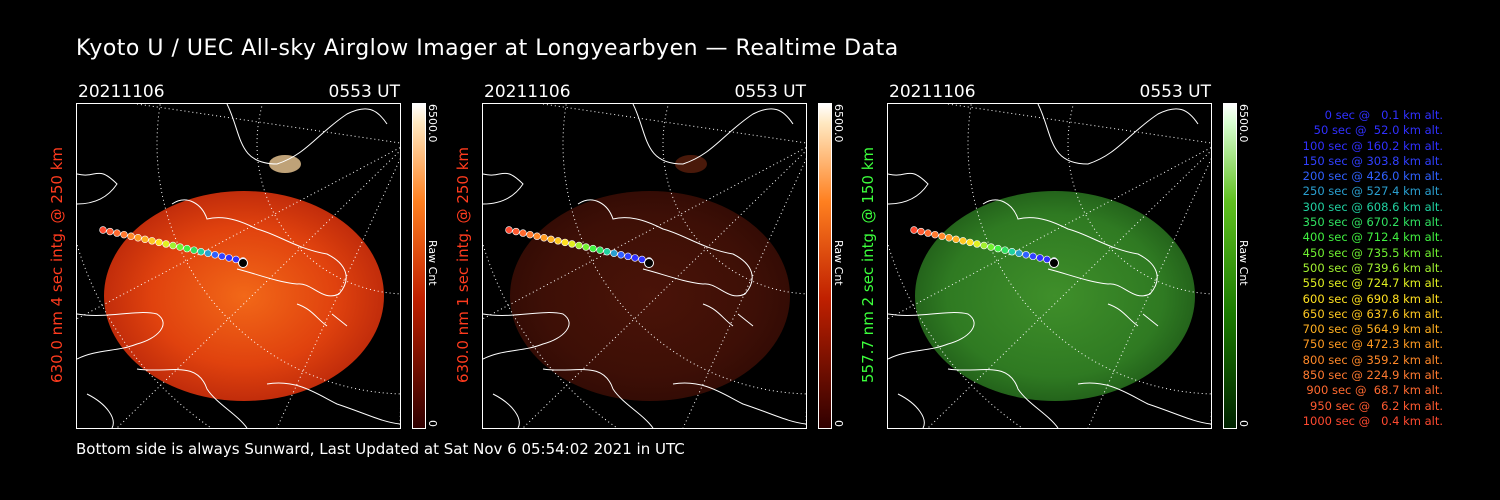 This screenshot has height=500, width=1500. I want to click on panel-ylabel: 630.0 nm 1 sec intg. @ 250 km, so click(463, 265).